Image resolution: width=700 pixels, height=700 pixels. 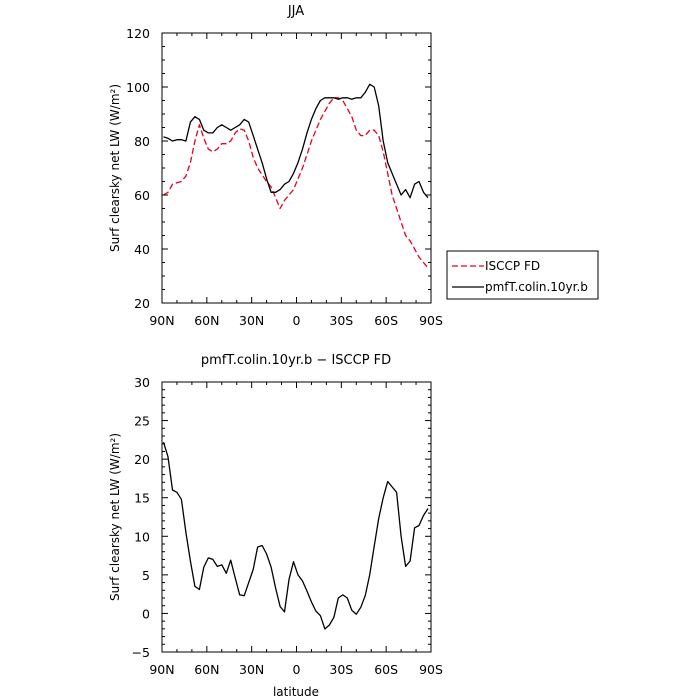 What do you see at coordinates (512, 266) in the screenshot?
I see `legend-label-isccp: ISCCP FD` at bounding box center [512, 266].